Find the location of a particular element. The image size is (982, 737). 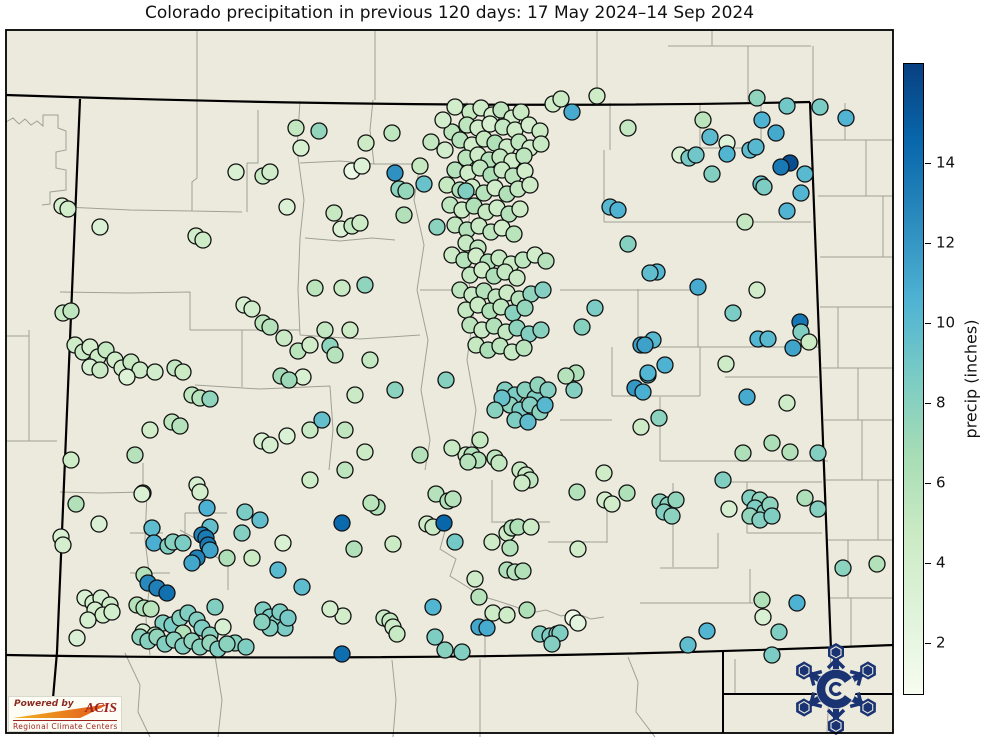

colorbar-tick-label: 12 is located at coordinates (946, 242).